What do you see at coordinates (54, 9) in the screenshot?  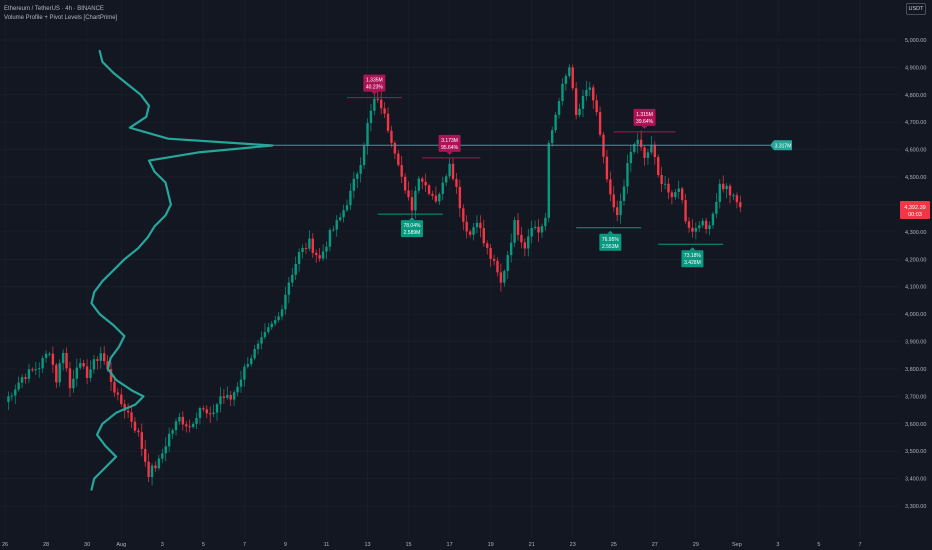 I see `symbol-title: Ethereum / TetherUS · 4h · BINANCE` at bounding box center [54, 9].